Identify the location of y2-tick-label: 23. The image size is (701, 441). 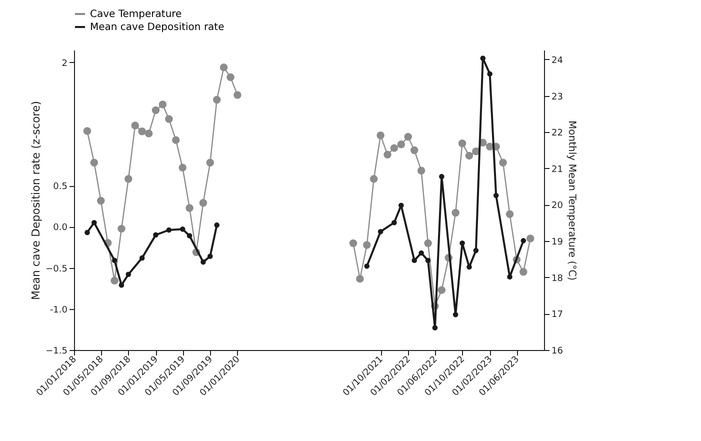
(557, 97).